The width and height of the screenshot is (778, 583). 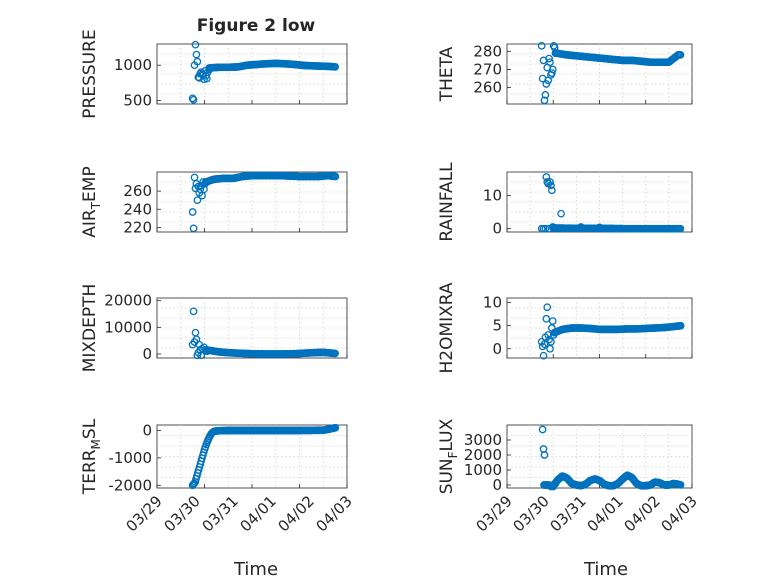 I want to click on y-tick-label: 220, so click(x=137, y=227).